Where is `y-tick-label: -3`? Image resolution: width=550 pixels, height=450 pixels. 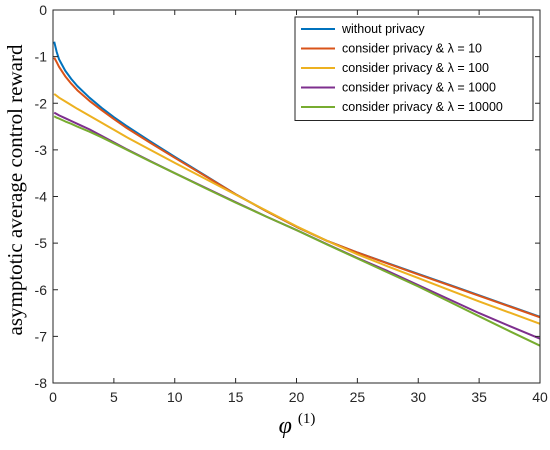 y-tick-label: -3 is located at coordinates (41, 150).